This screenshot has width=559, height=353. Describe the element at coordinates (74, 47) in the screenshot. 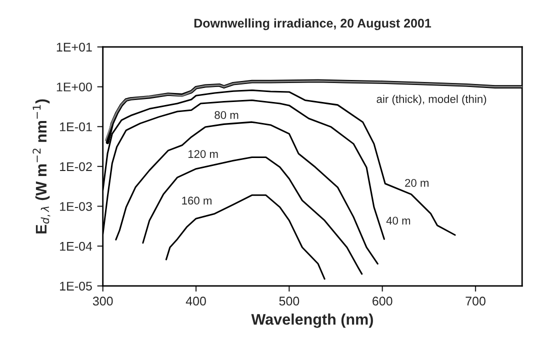

I see `y-tick-label: 1E+01` at that location.